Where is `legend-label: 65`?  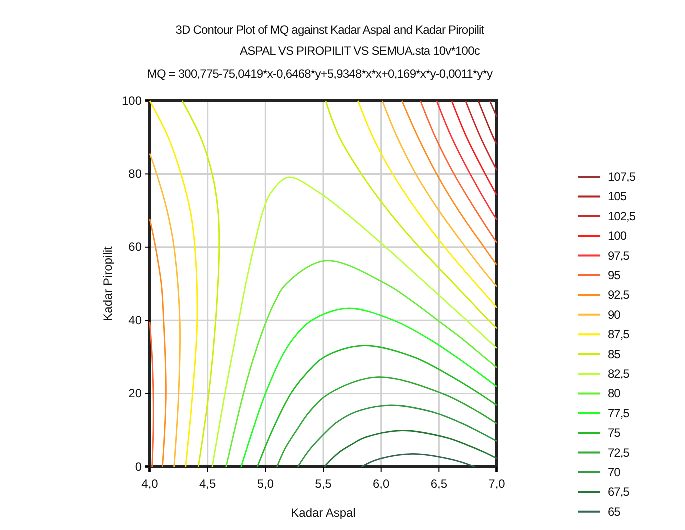
legend-label: 65 is located at coordinates (615, 511).